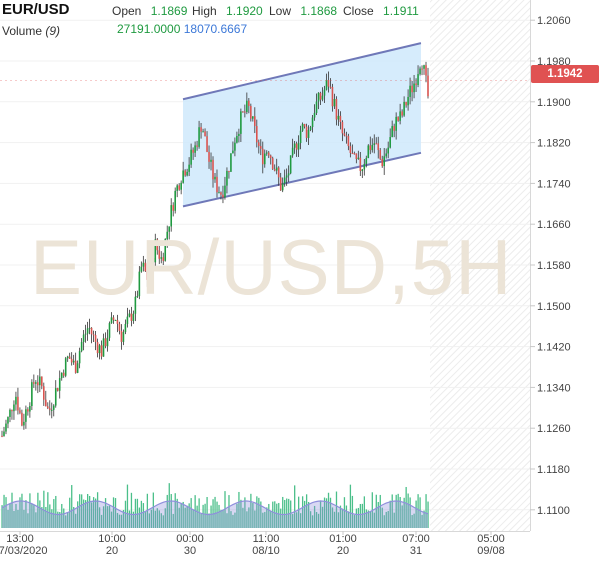  What do you see at coordinates (554, 307) in the screenshot?
I see `y-tick-label: 1.1500` at bounding box center [554, 307].